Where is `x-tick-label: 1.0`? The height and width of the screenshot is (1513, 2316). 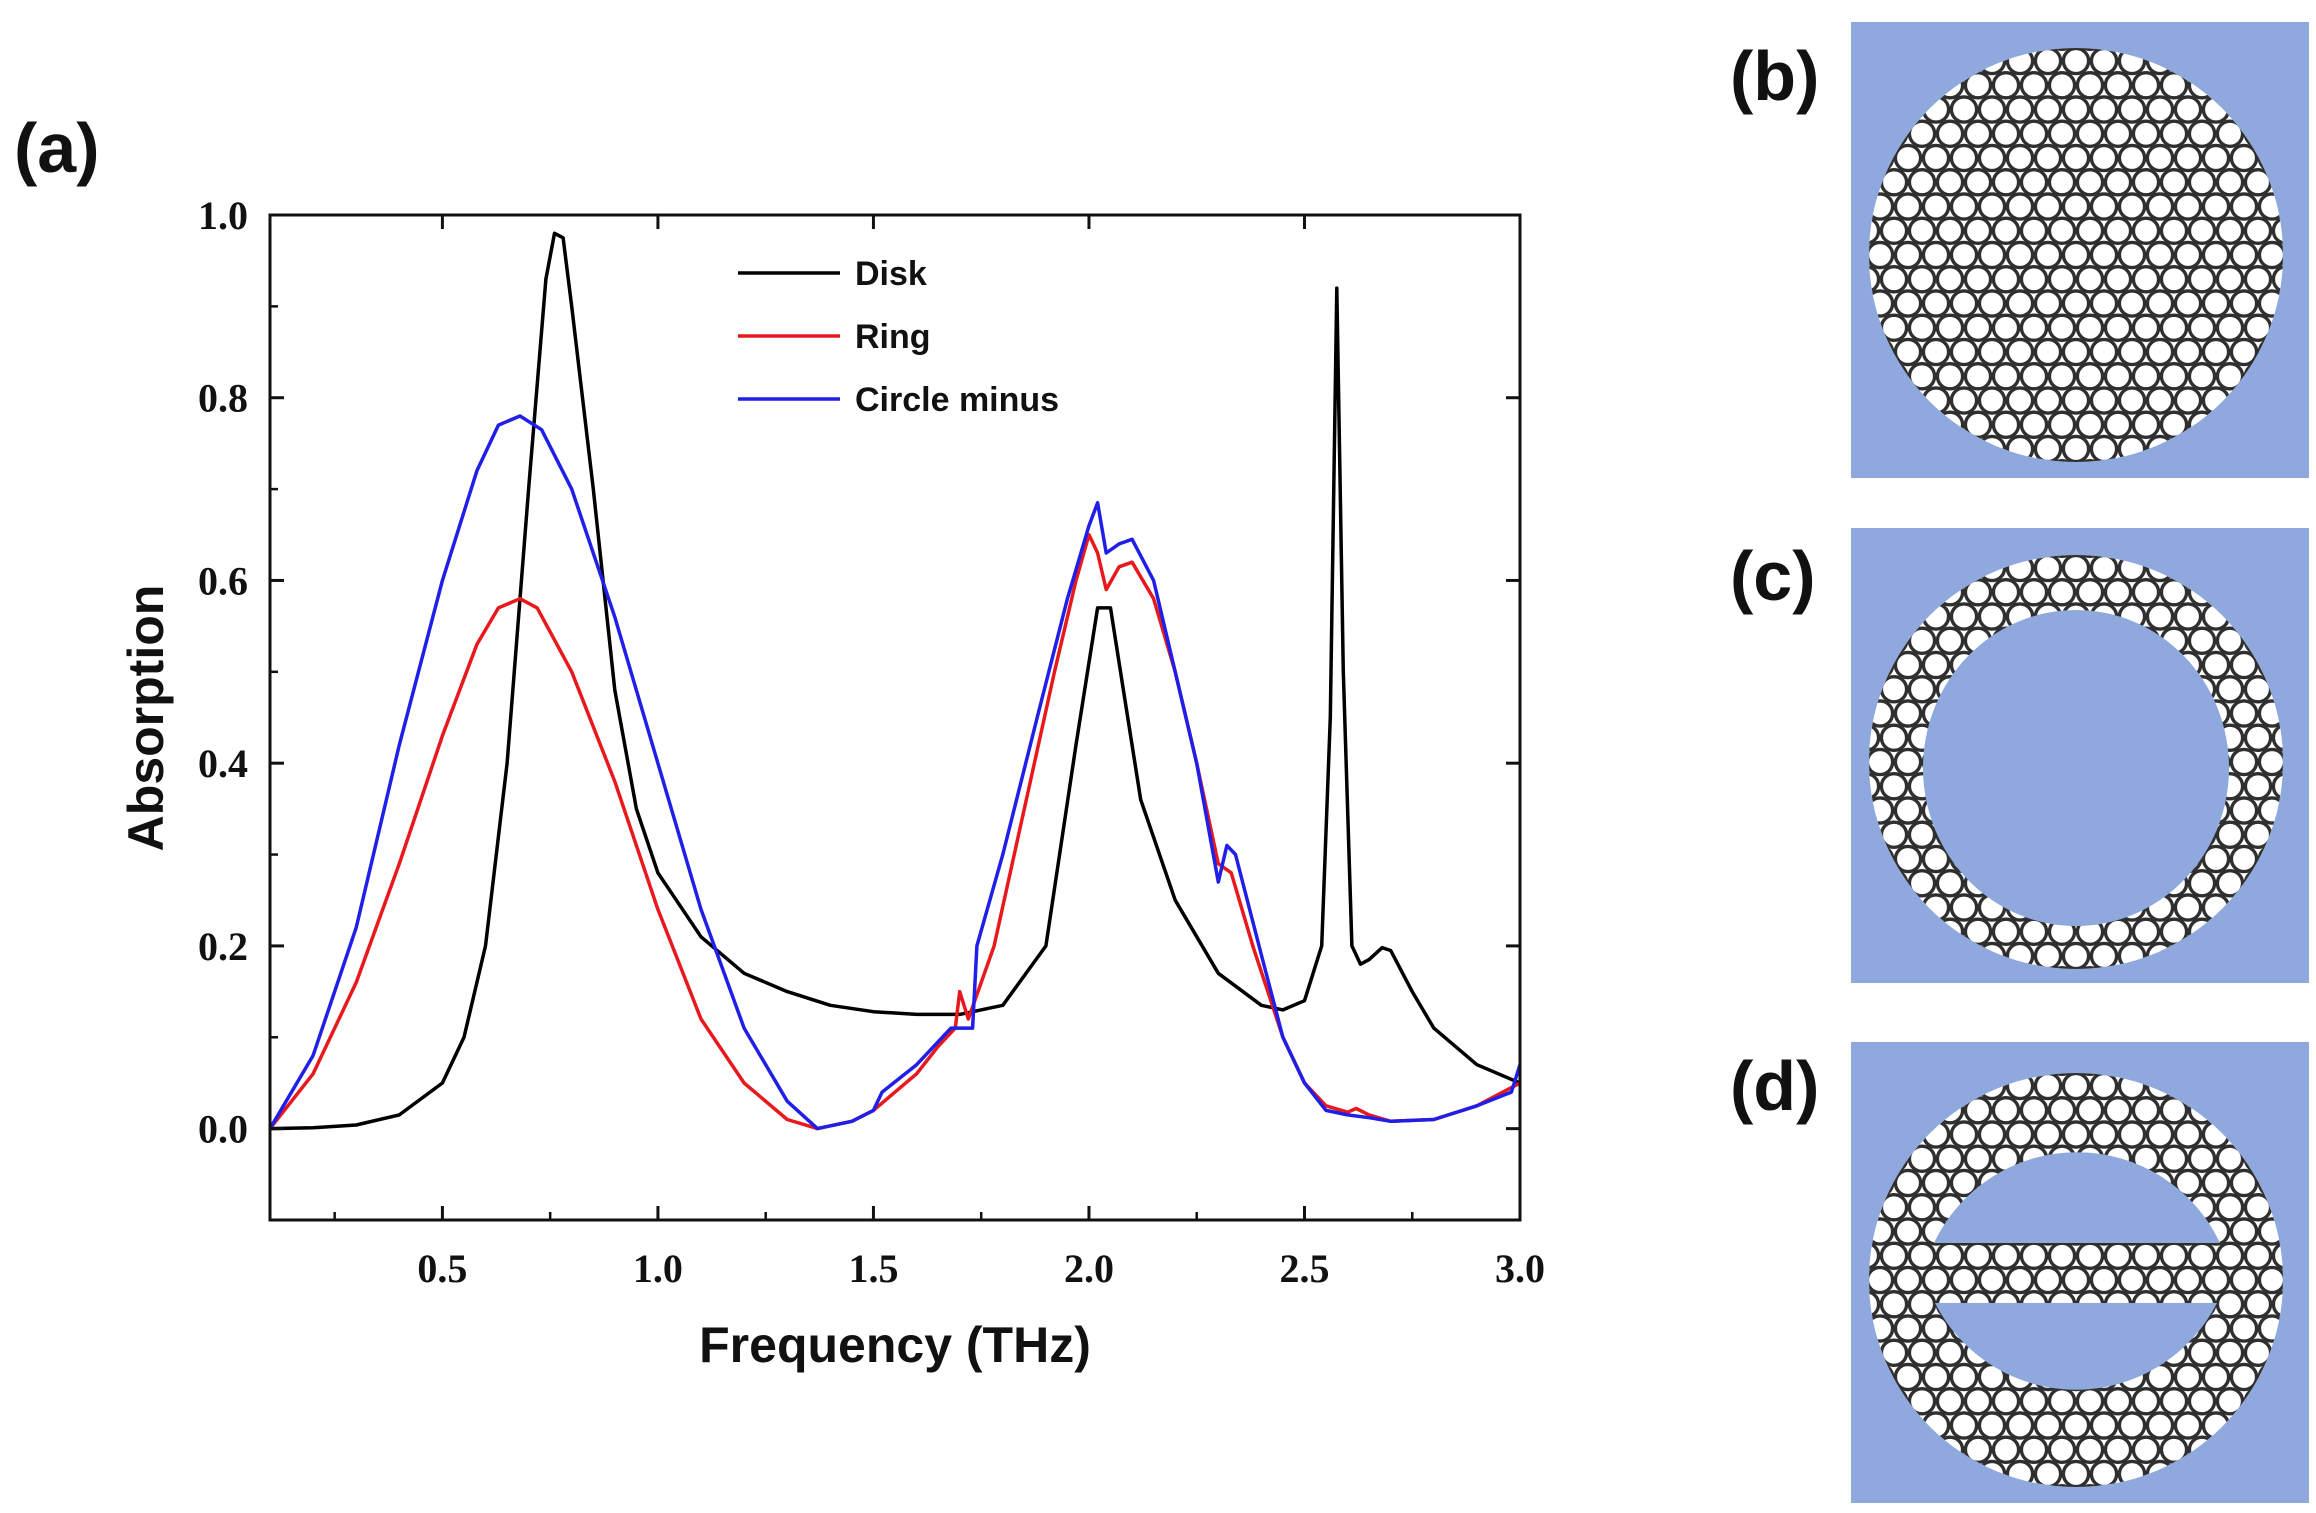 x-tick-label: 1.0 is located at coordinates (658, 1268).